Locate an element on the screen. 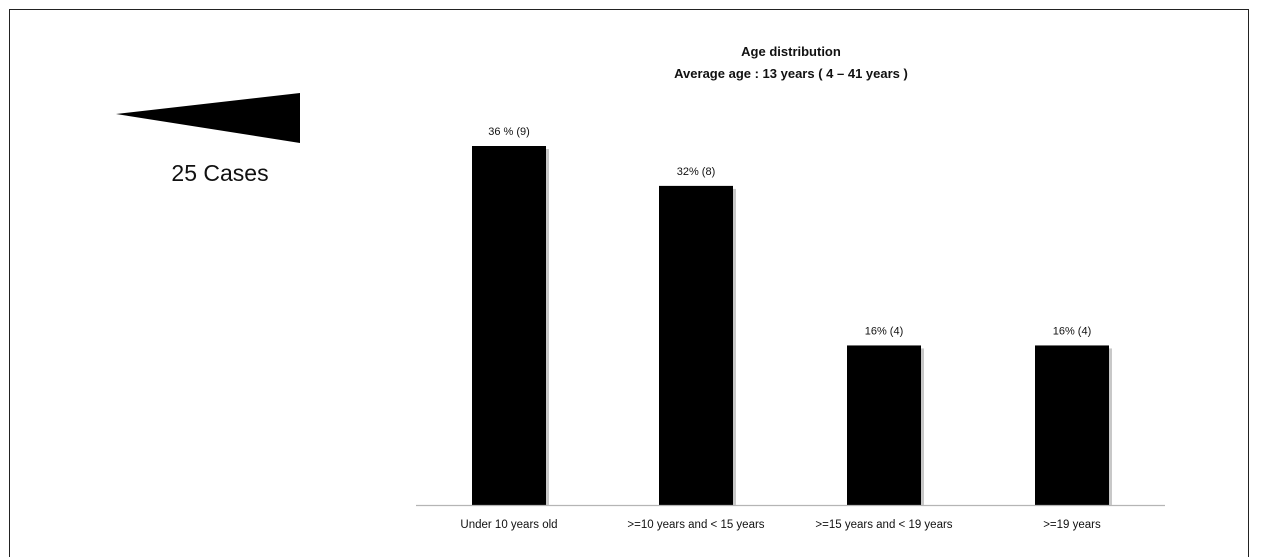  data-label-0: 36 % (9) is located at coordinates (509, 132).